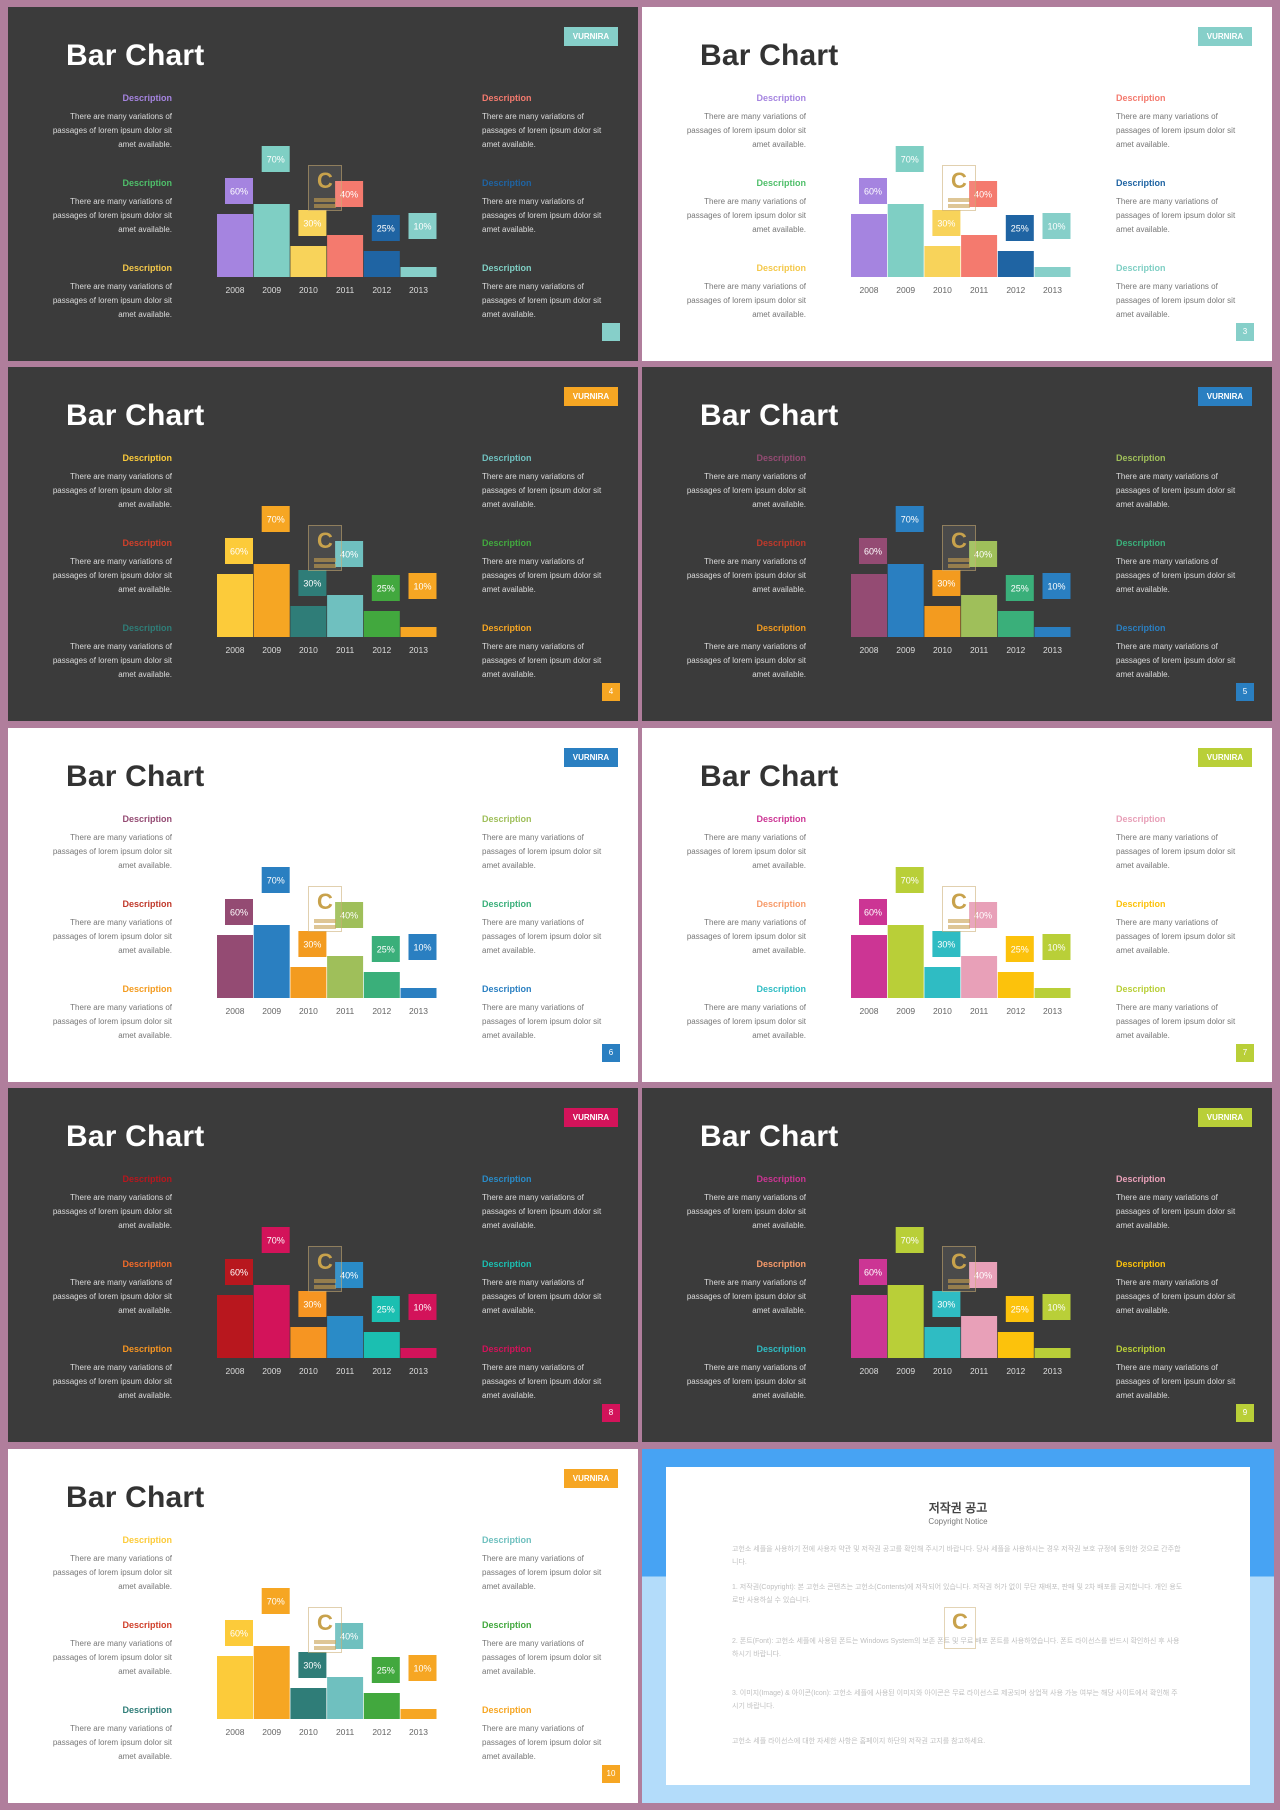 This screenshot has height=1810, width=1280. What do you see at coordinates (1245, 332) in the screenshot?
I see `page-number: 3` at bounding box center [1245, 332].